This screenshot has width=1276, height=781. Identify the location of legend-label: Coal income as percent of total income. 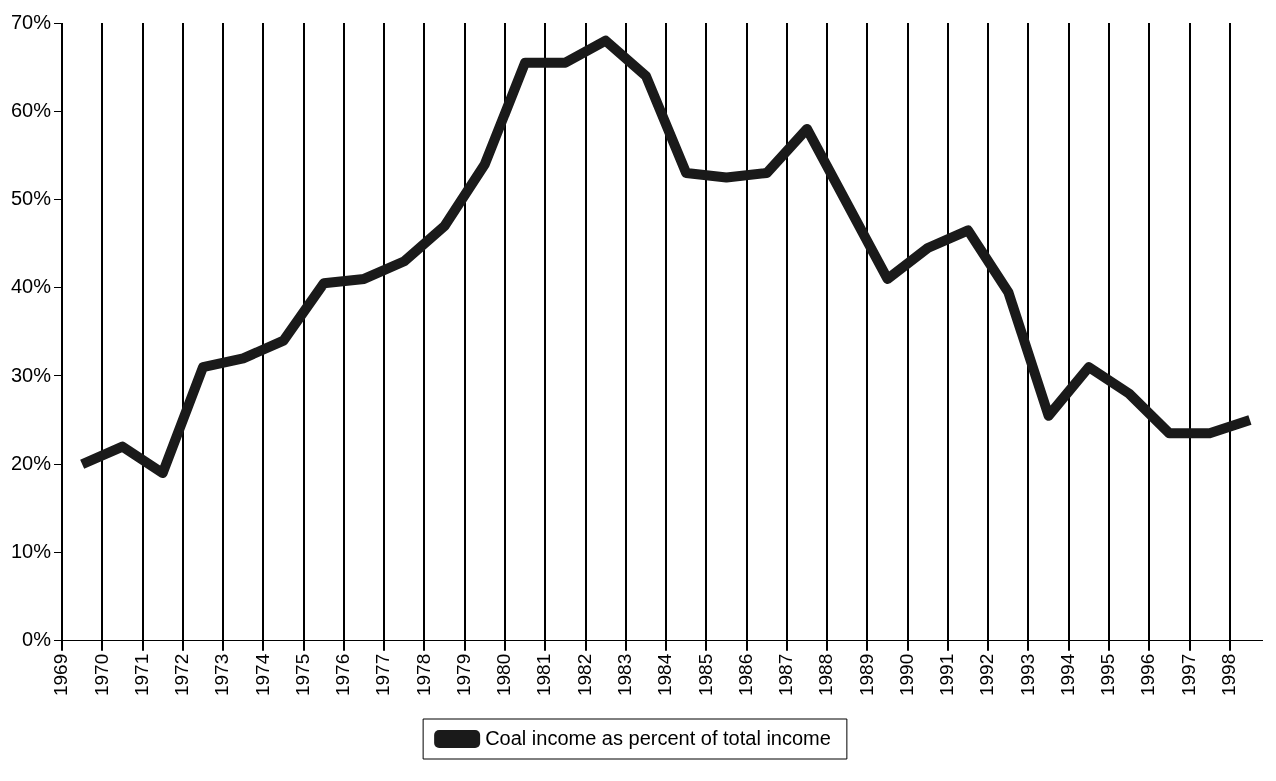
(658, 737).